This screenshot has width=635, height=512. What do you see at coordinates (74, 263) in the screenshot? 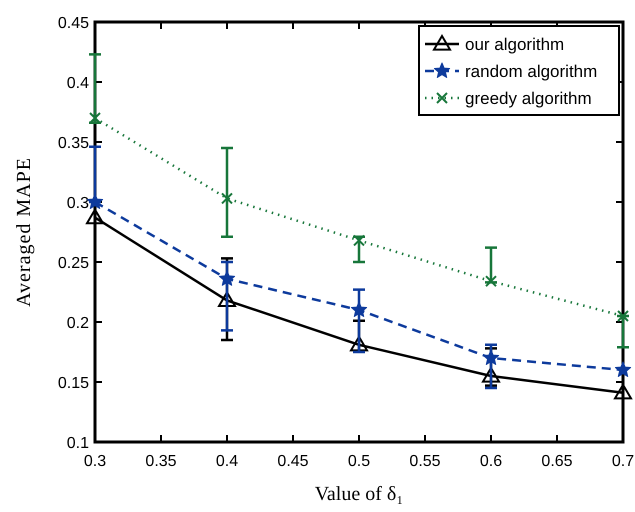
I see `y-tick-label: 0.25` at bounding box center [74, 263].